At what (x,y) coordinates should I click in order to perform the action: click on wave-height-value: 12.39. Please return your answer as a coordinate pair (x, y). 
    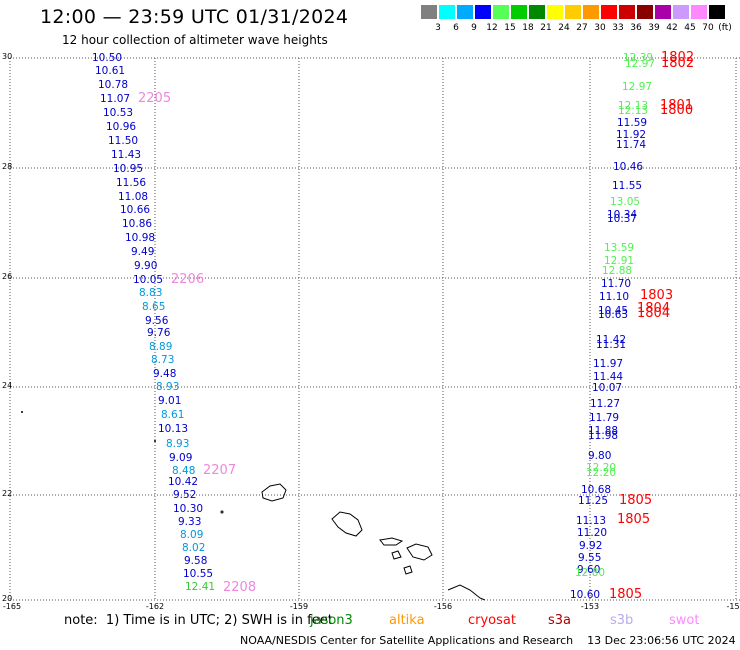
    Looking at the image, I should click on (638, 58).